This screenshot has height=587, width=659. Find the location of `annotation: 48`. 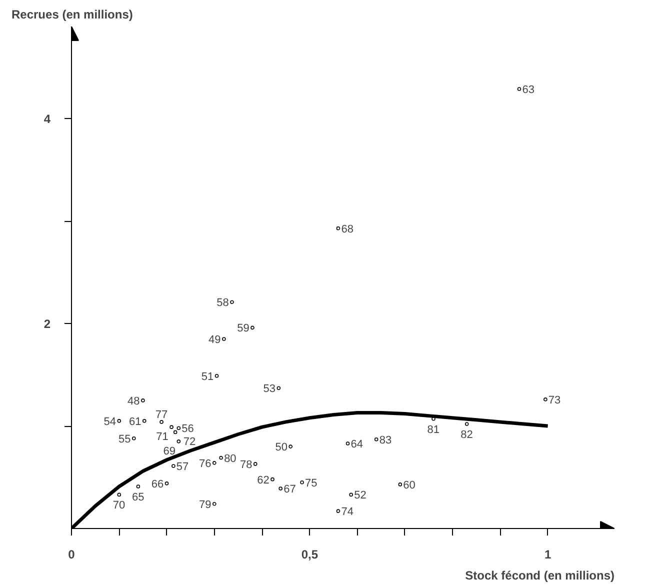

annotation: 48 is located at coordinates (134, 401).